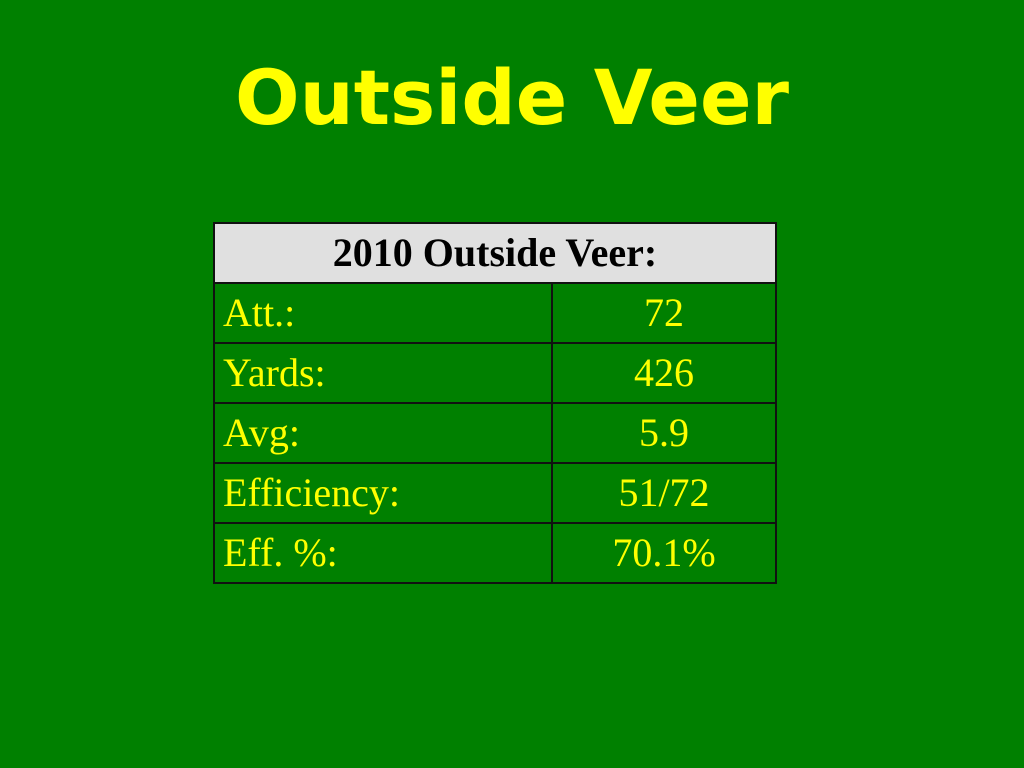  What do you see at coordinates (383, 553) in the screenshot?
I see `row-label: Eff. %:` at bounding box center [383, 553].